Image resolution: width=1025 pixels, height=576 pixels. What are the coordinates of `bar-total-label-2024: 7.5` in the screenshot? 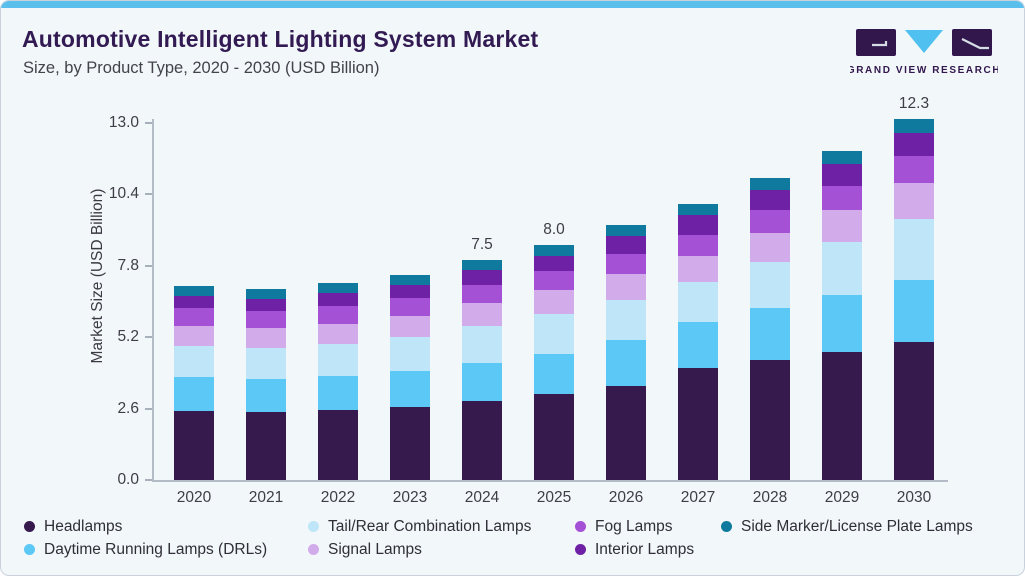 It's located at (482, 244).